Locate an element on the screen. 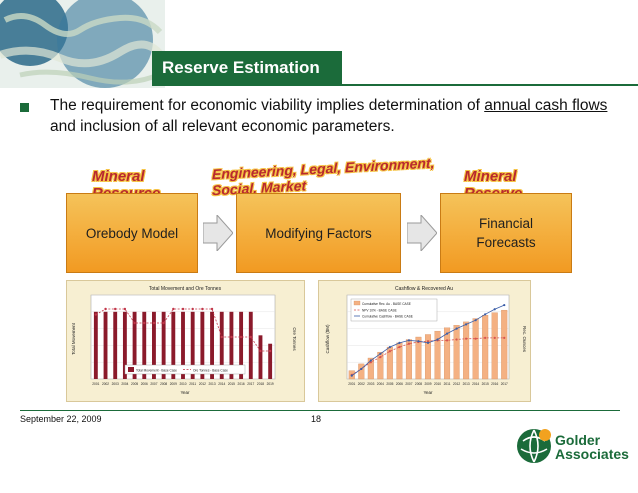 The image size is (638, 493). y2-axis-label: Rec. Ounces is located at coordinates (524, 339).